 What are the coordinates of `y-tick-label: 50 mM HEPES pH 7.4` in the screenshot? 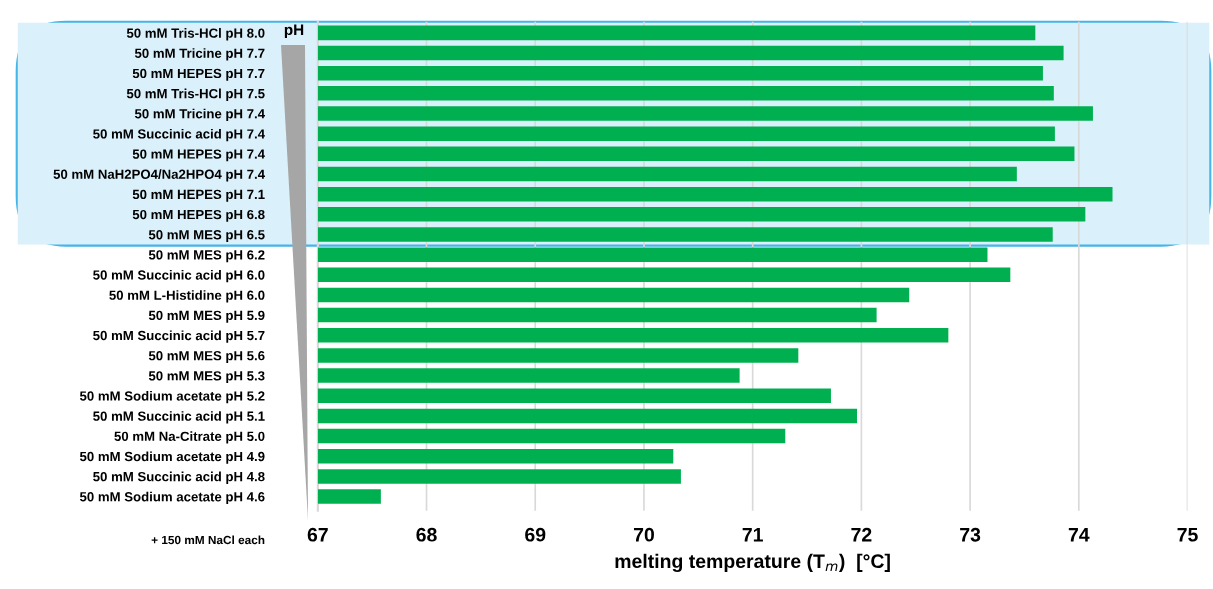 It's located at (198, 155).